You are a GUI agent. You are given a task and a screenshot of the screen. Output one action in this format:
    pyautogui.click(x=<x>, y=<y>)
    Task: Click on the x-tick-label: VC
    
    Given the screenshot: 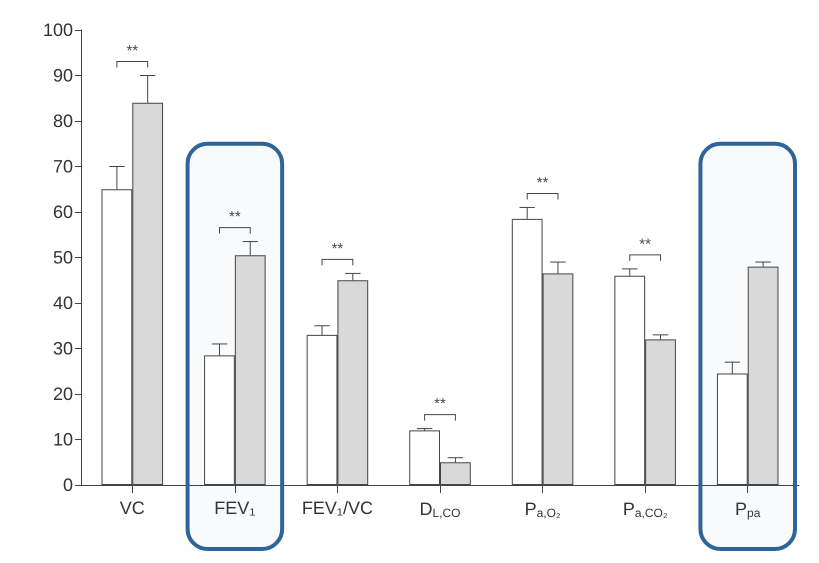 What is the action you would take?
    pyautogui.click(x=132, y=508)
    